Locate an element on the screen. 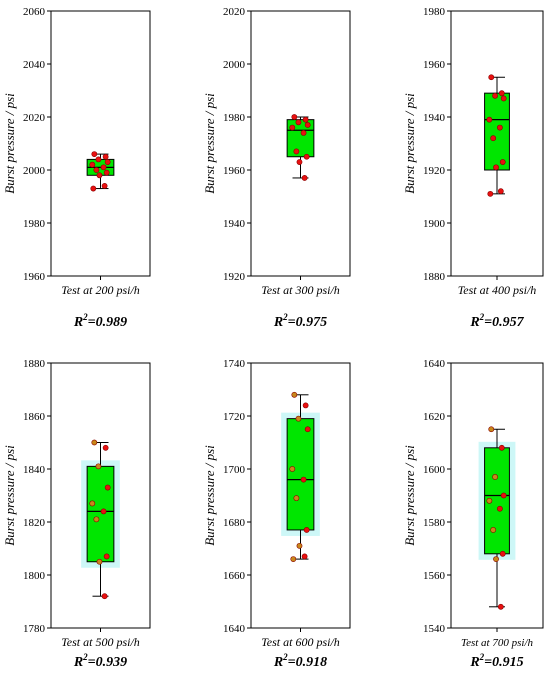 Image resolution: width=550 pixels, height=674 pixels. y-tick-label: 1700 is located at coordinates (234, 470).